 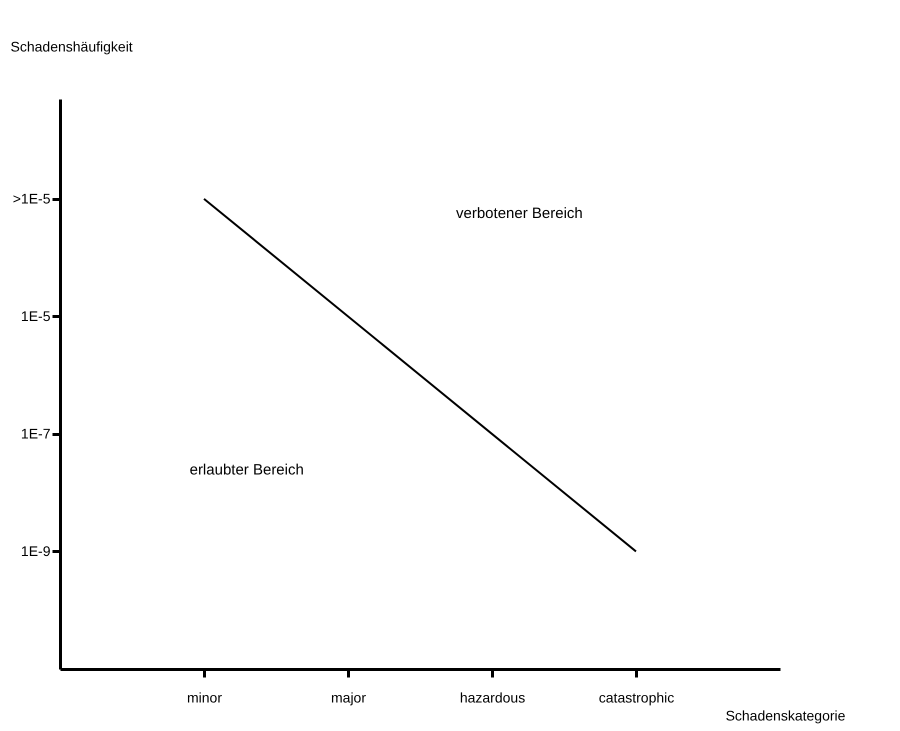 I want to click on y-tick-label: 1E-5, so click(x=35, y=316).